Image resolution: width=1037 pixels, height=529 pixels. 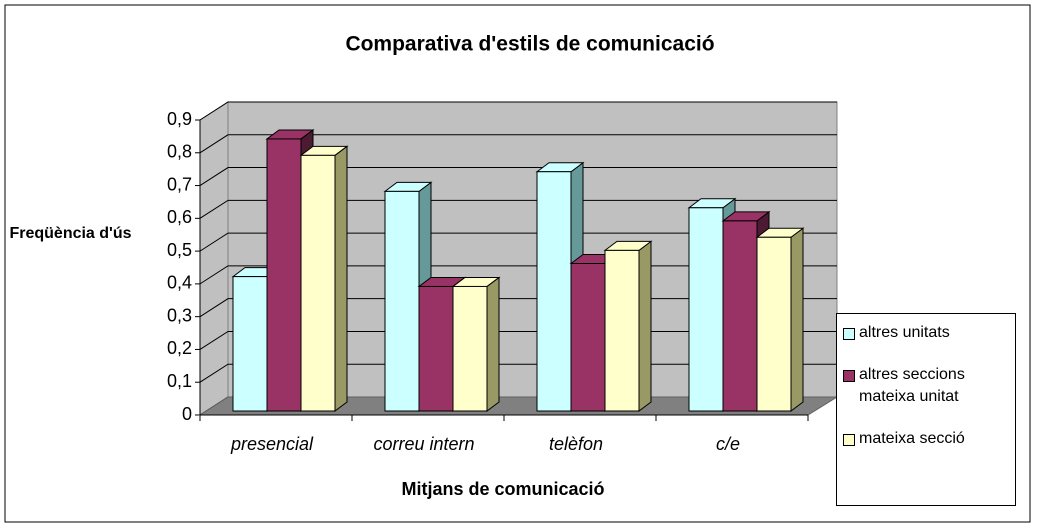 What do you see at coordinates (179, 217) in the screenshot?
I see `y-tick-label: 0,6` at bounding box center [179, 217].